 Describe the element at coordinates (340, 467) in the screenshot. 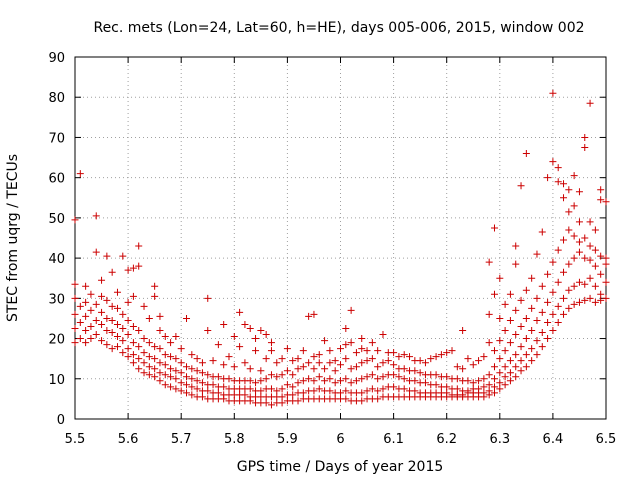

I see `x-axis-label: GPS time / Days of year 2015` at that location.